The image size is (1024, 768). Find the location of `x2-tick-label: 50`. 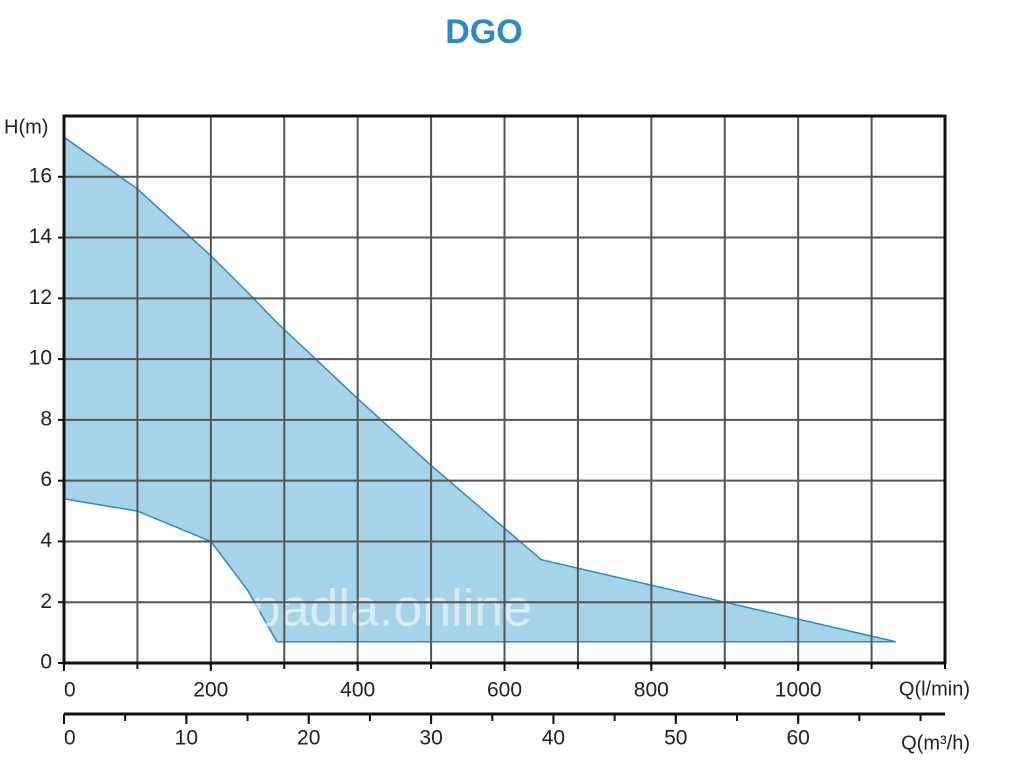

x2-tick-label: 50 is located at coordinates (675, 738).